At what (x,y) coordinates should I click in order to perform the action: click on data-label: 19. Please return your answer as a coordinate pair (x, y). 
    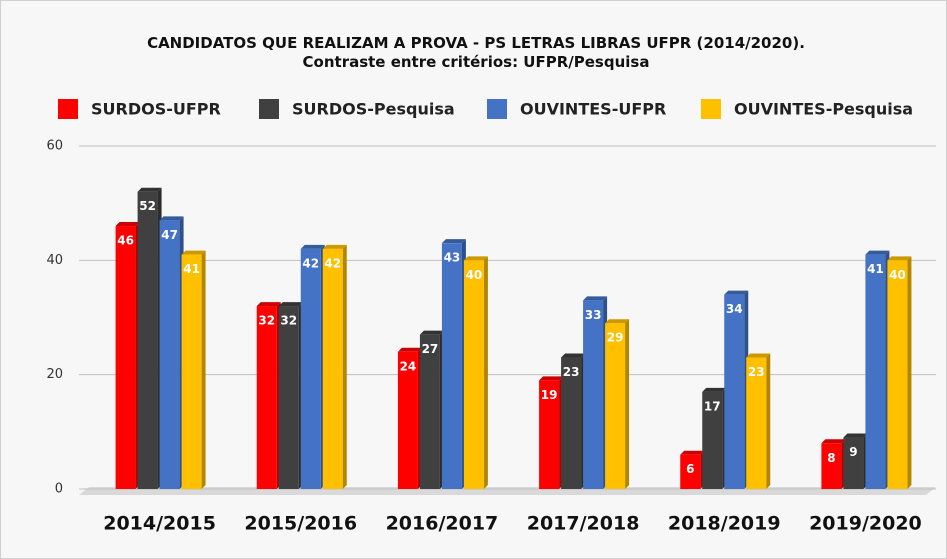
    Looking at the image, I should click on (549, 395).